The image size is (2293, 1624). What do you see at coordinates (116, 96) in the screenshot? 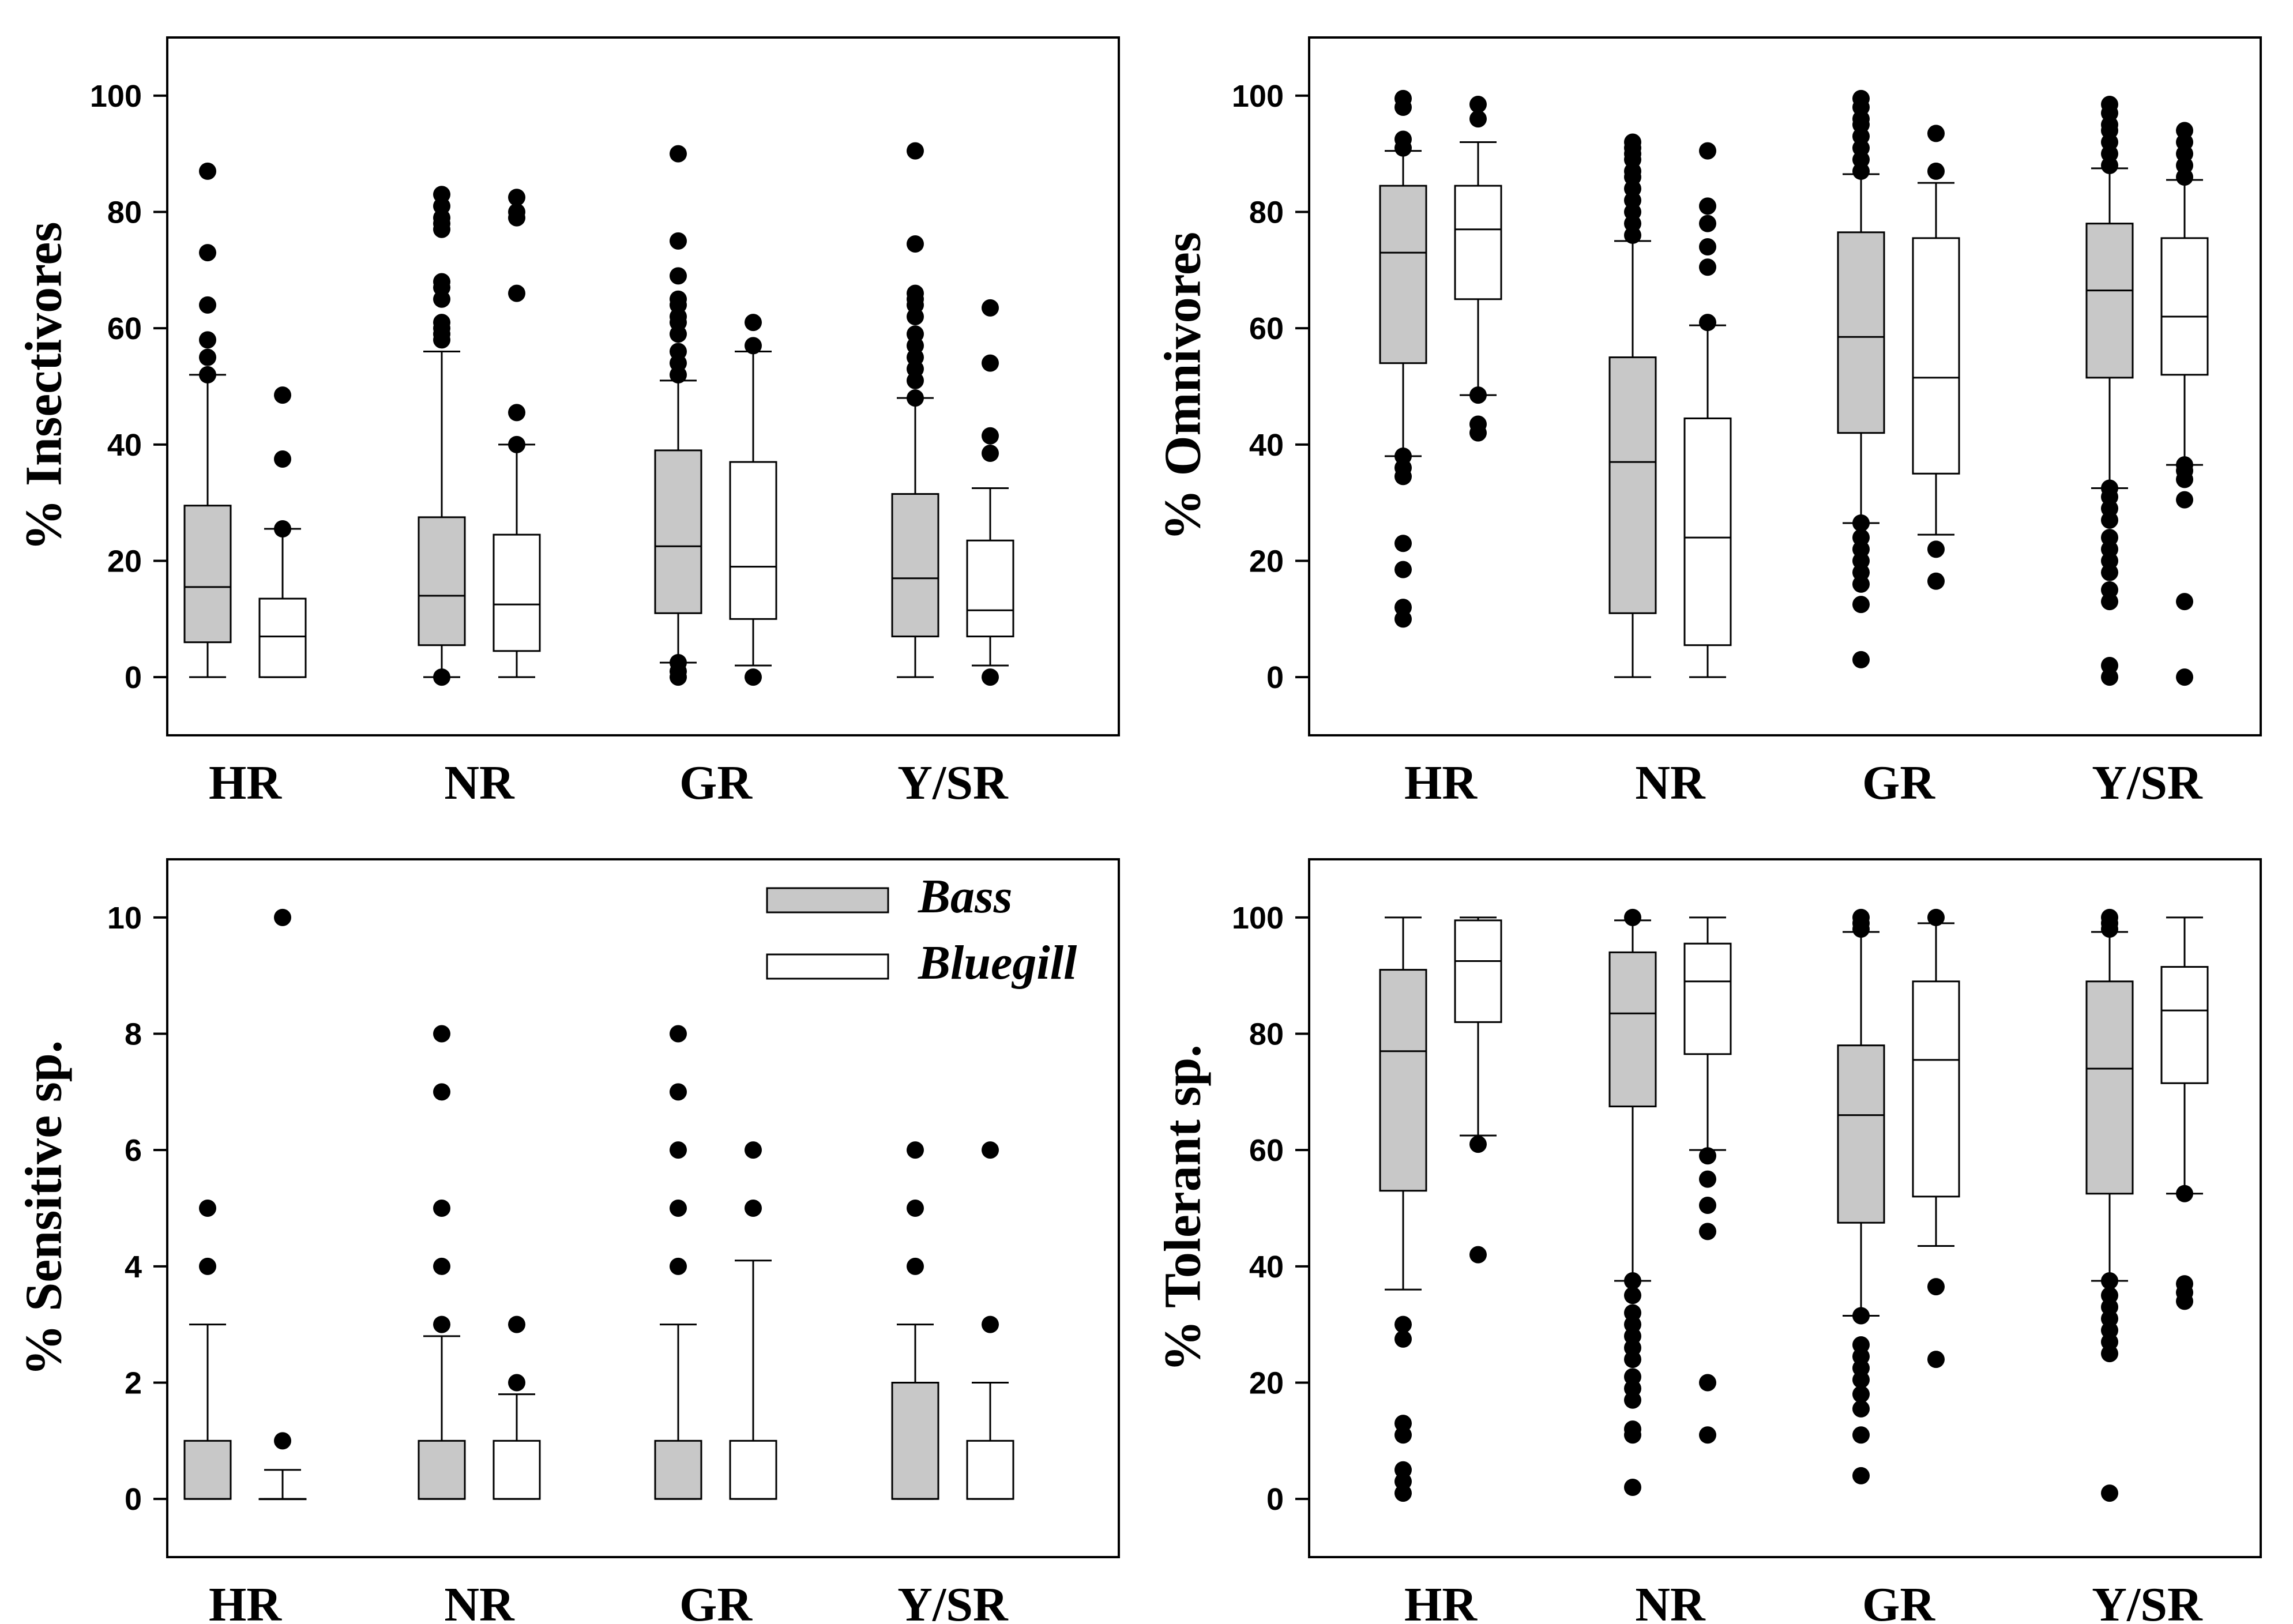
I see `y-tick-label: 100` at bounding box center [116, 96].